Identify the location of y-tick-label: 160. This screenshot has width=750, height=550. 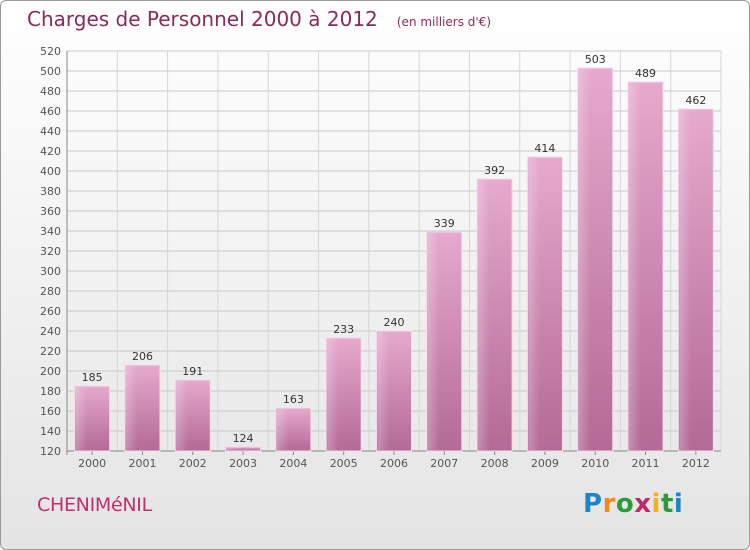
(50, 411).